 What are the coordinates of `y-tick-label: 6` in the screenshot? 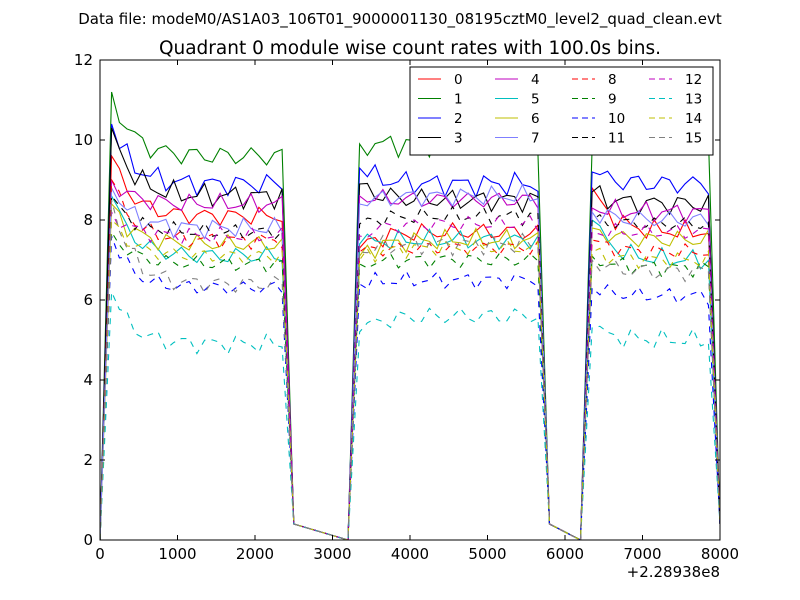 It's located at (88, 300).